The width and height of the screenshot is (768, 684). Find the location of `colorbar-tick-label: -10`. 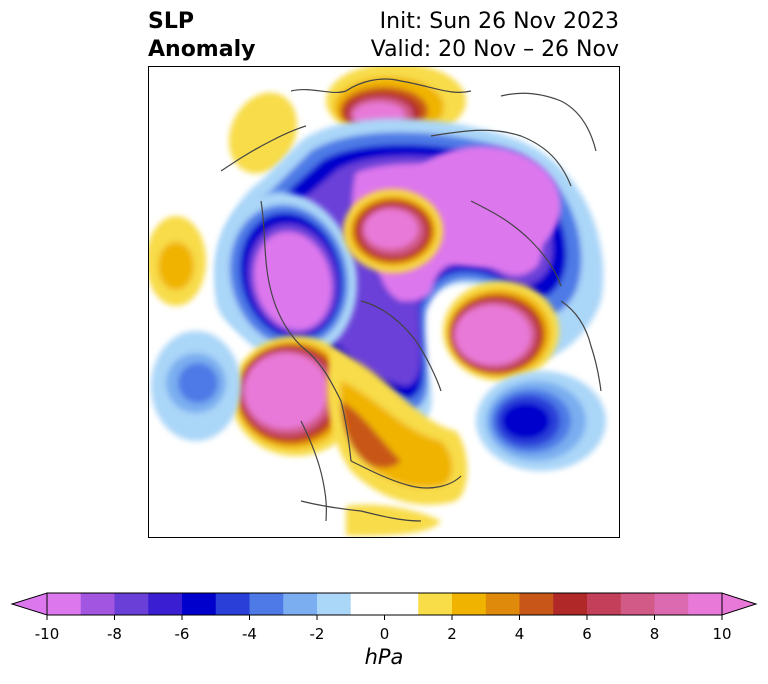

colorbar-tick-label: -10 is located at coordinates (47, 634).